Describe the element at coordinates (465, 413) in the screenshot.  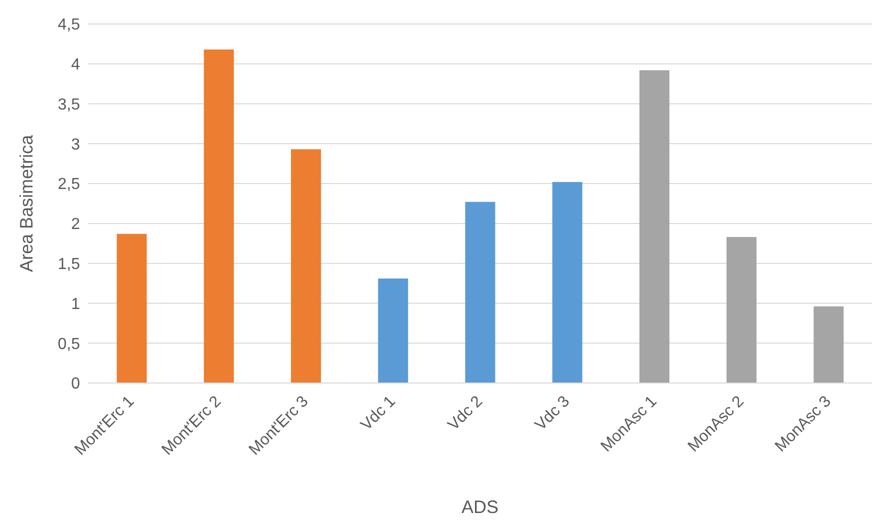
I see `x-tick-label: Vdc 2` at that location.